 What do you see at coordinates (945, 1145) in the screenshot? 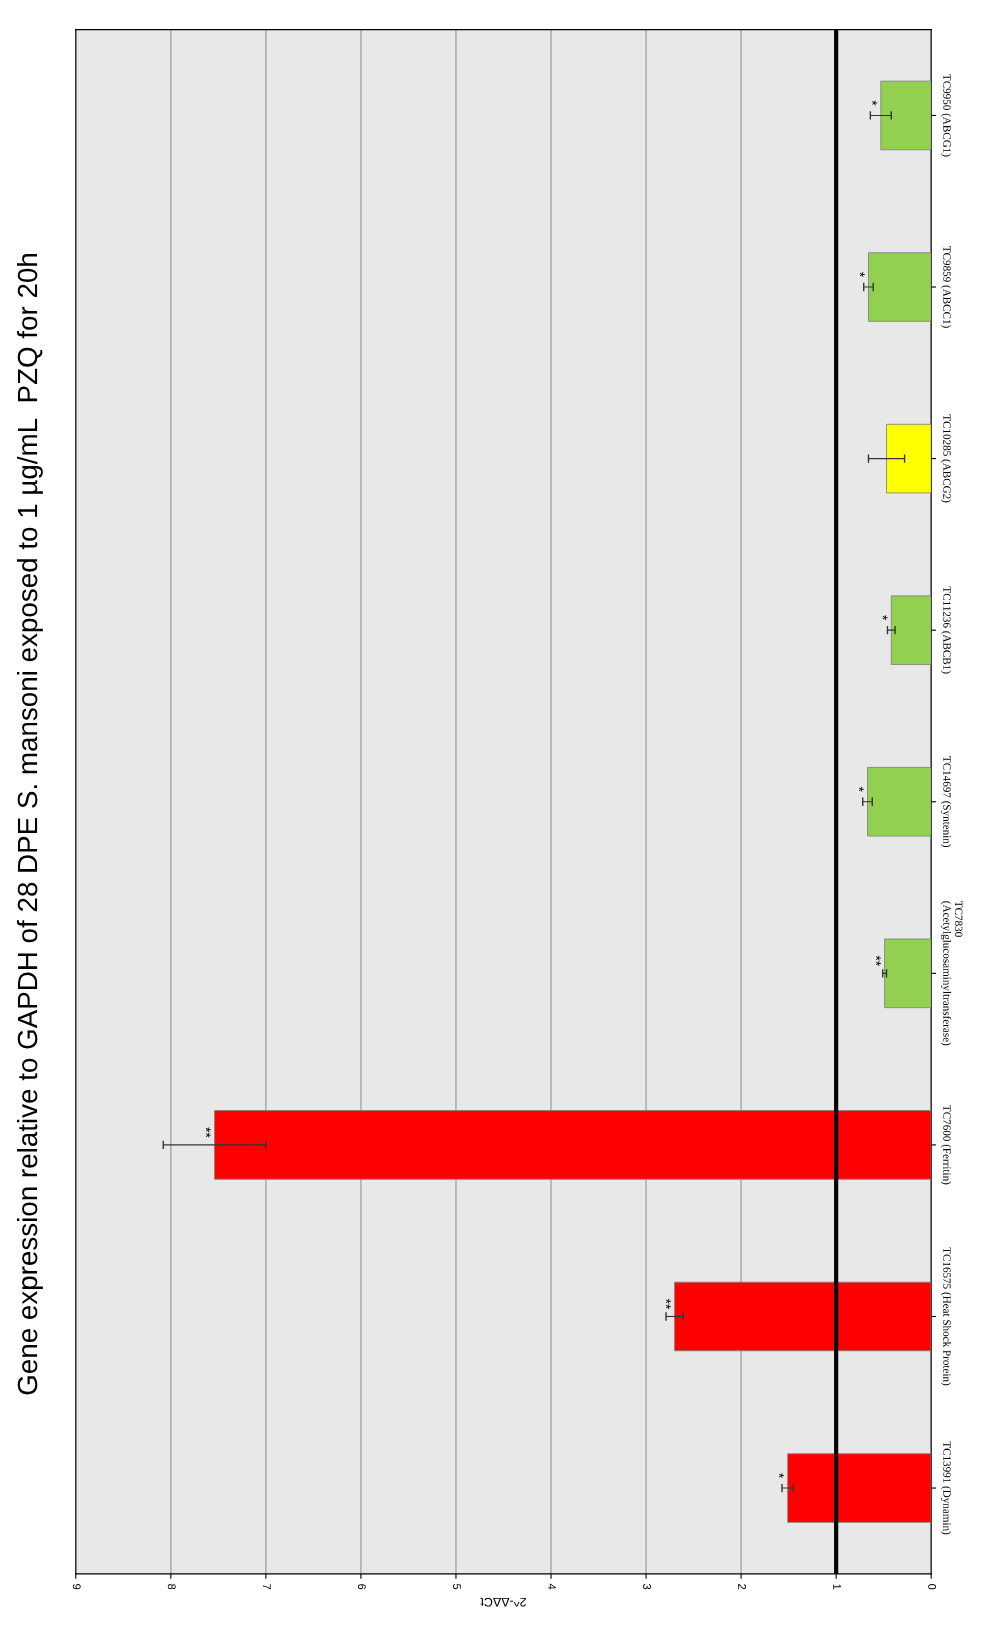
I see `y-tick-label: TC7600 (Ferritin)` at bounding box center [945, 1145].